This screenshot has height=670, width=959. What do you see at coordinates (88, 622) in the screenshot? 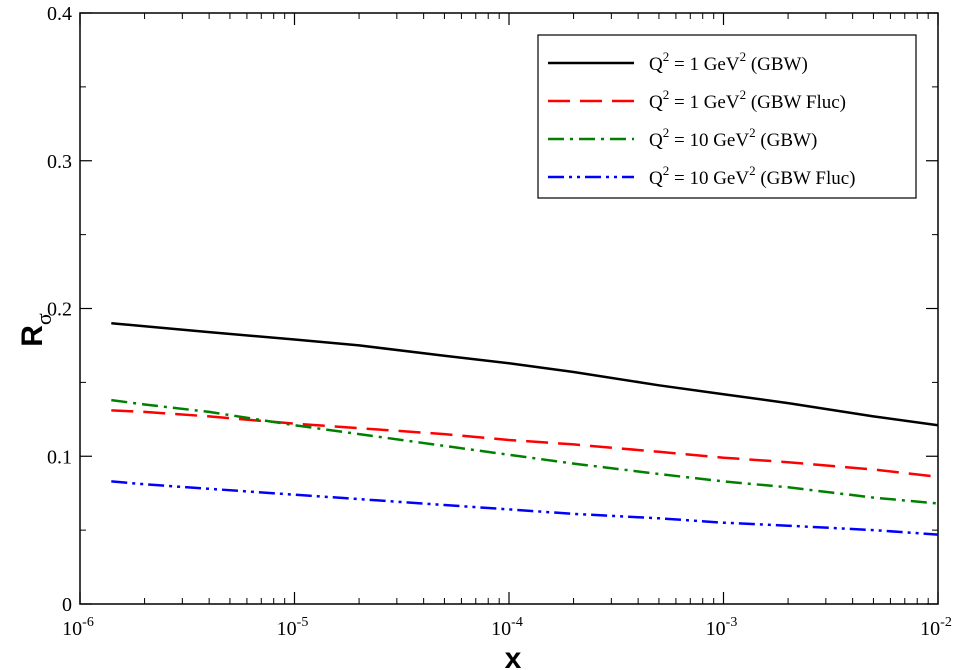
I see `x-tick-exponent: -6` at bounding box center [88, 622].